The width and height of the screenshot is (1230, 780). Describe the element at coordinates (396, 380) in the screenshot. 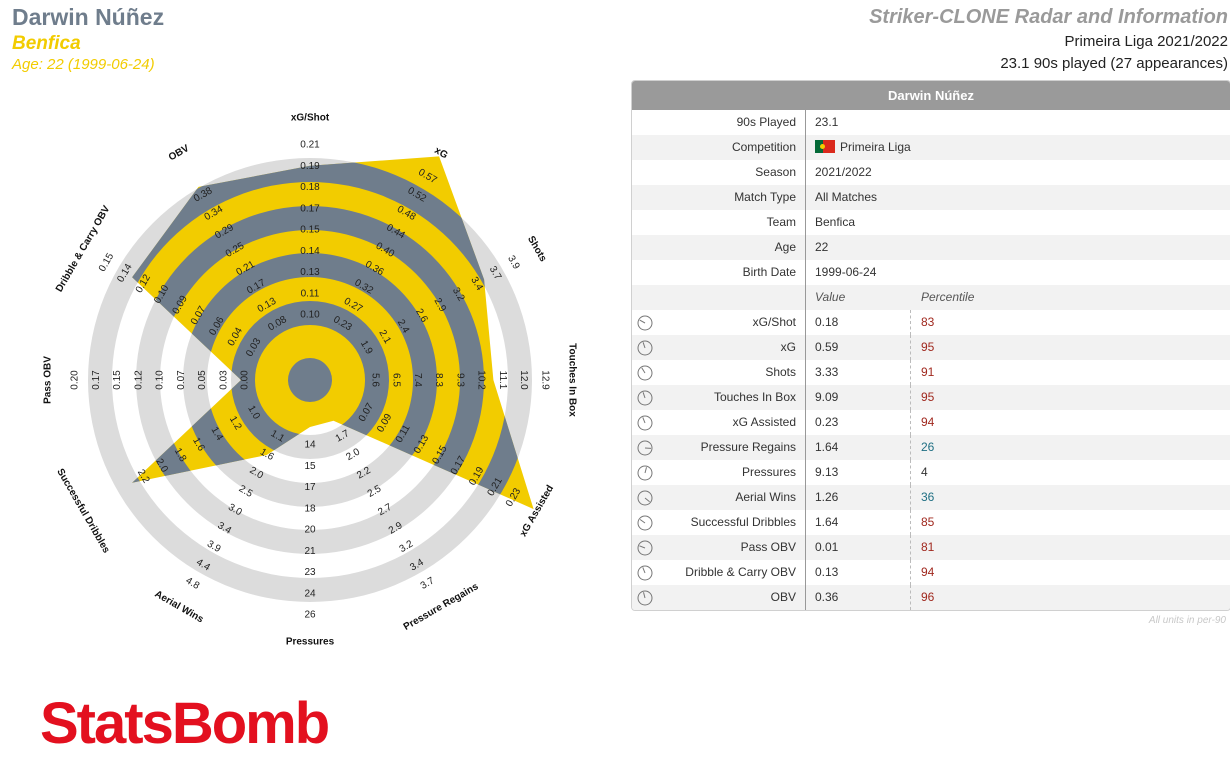

I see `tick-label: 6.5` at that location.